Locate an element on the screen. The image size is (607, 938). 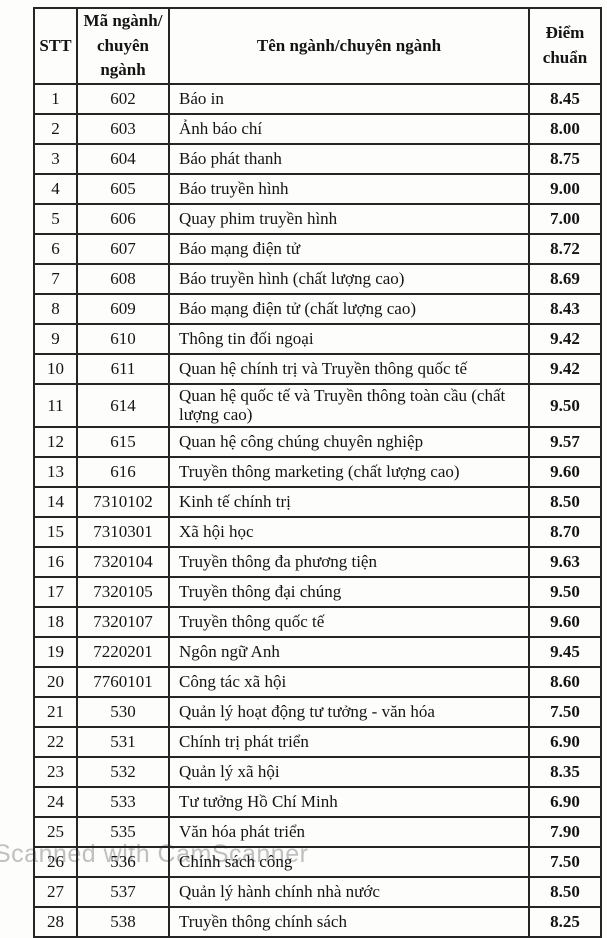
cell-code: 605 is located at coordinates (123, 188).